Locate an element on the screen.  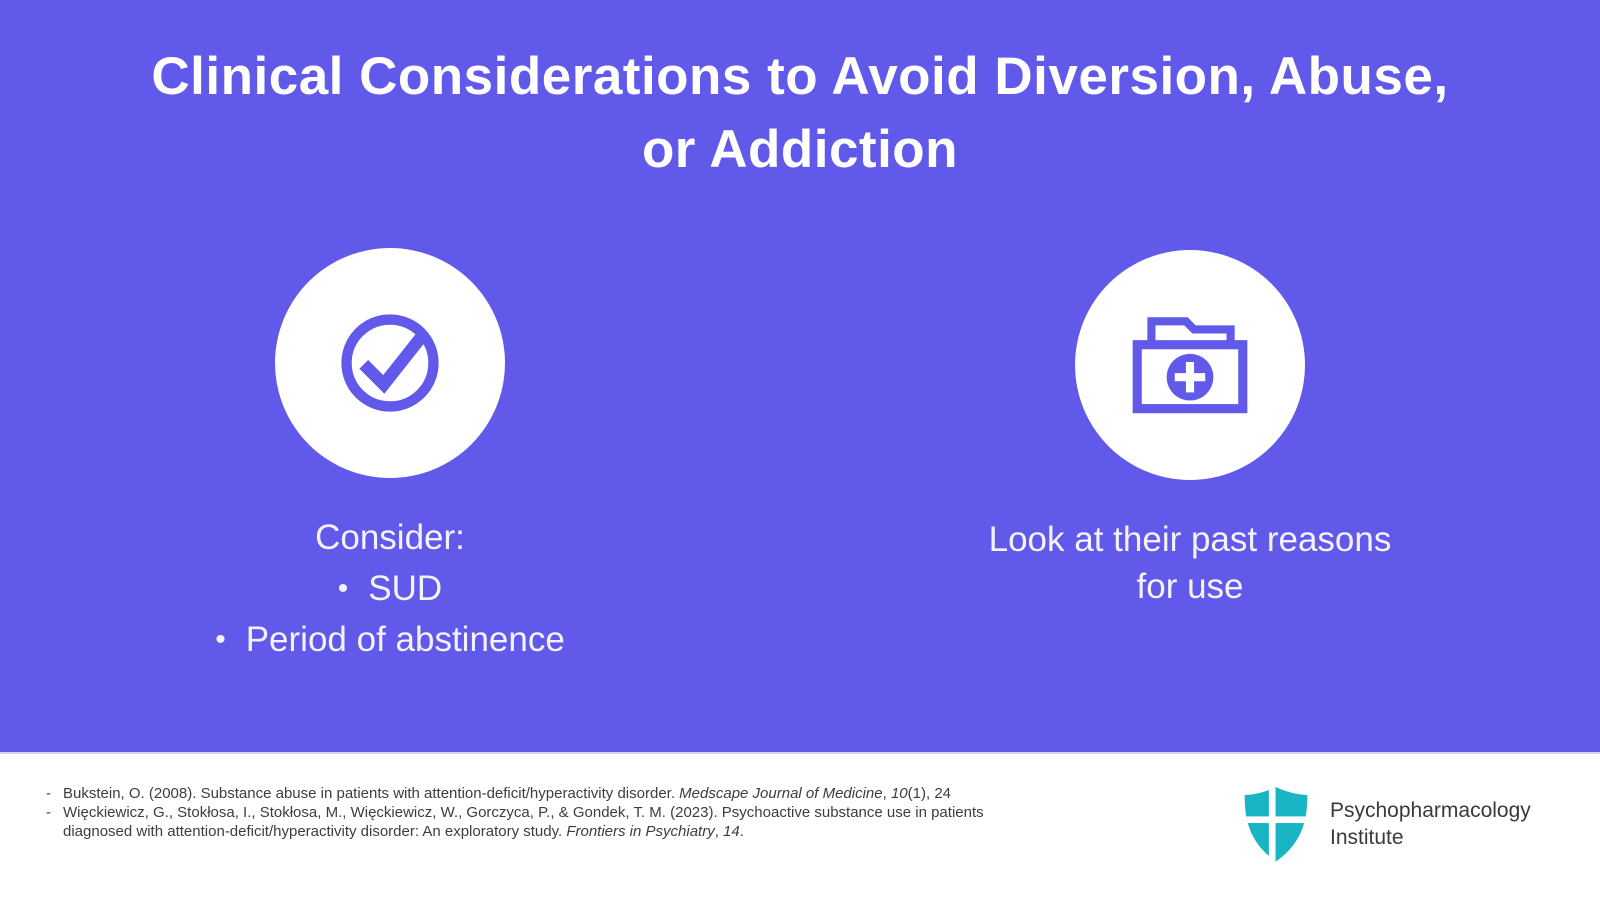
institute-name-line-2: Institute is located at coordinates (1367, 837).